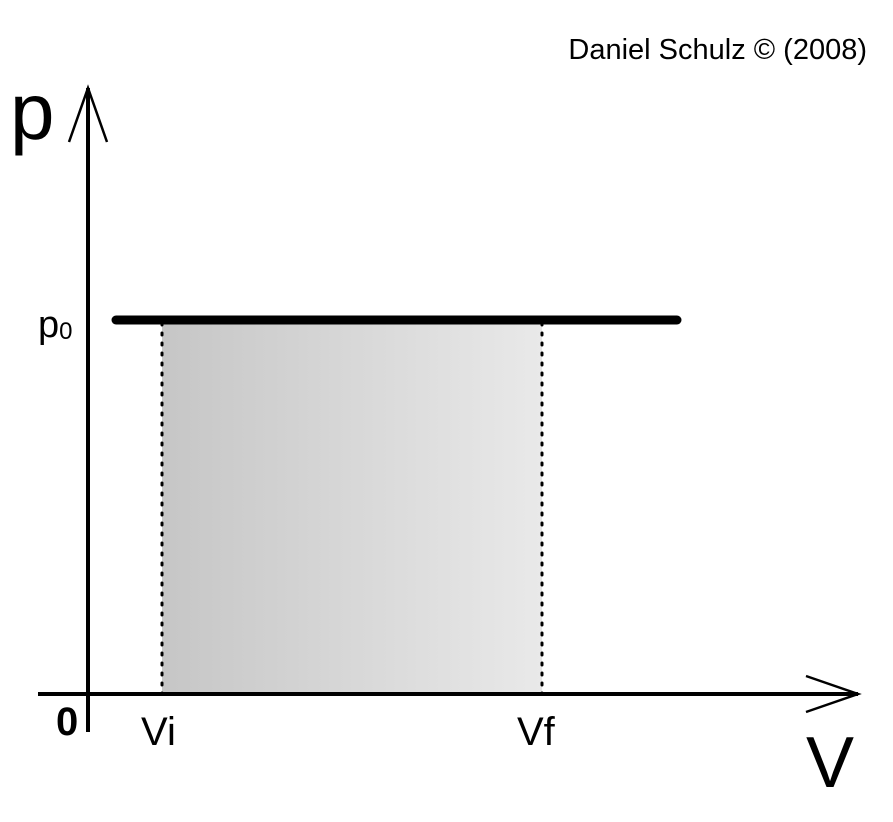 The height and width of the screenshot is (822, 893). I want to click on p0-label-base: p, so click(49, 325).